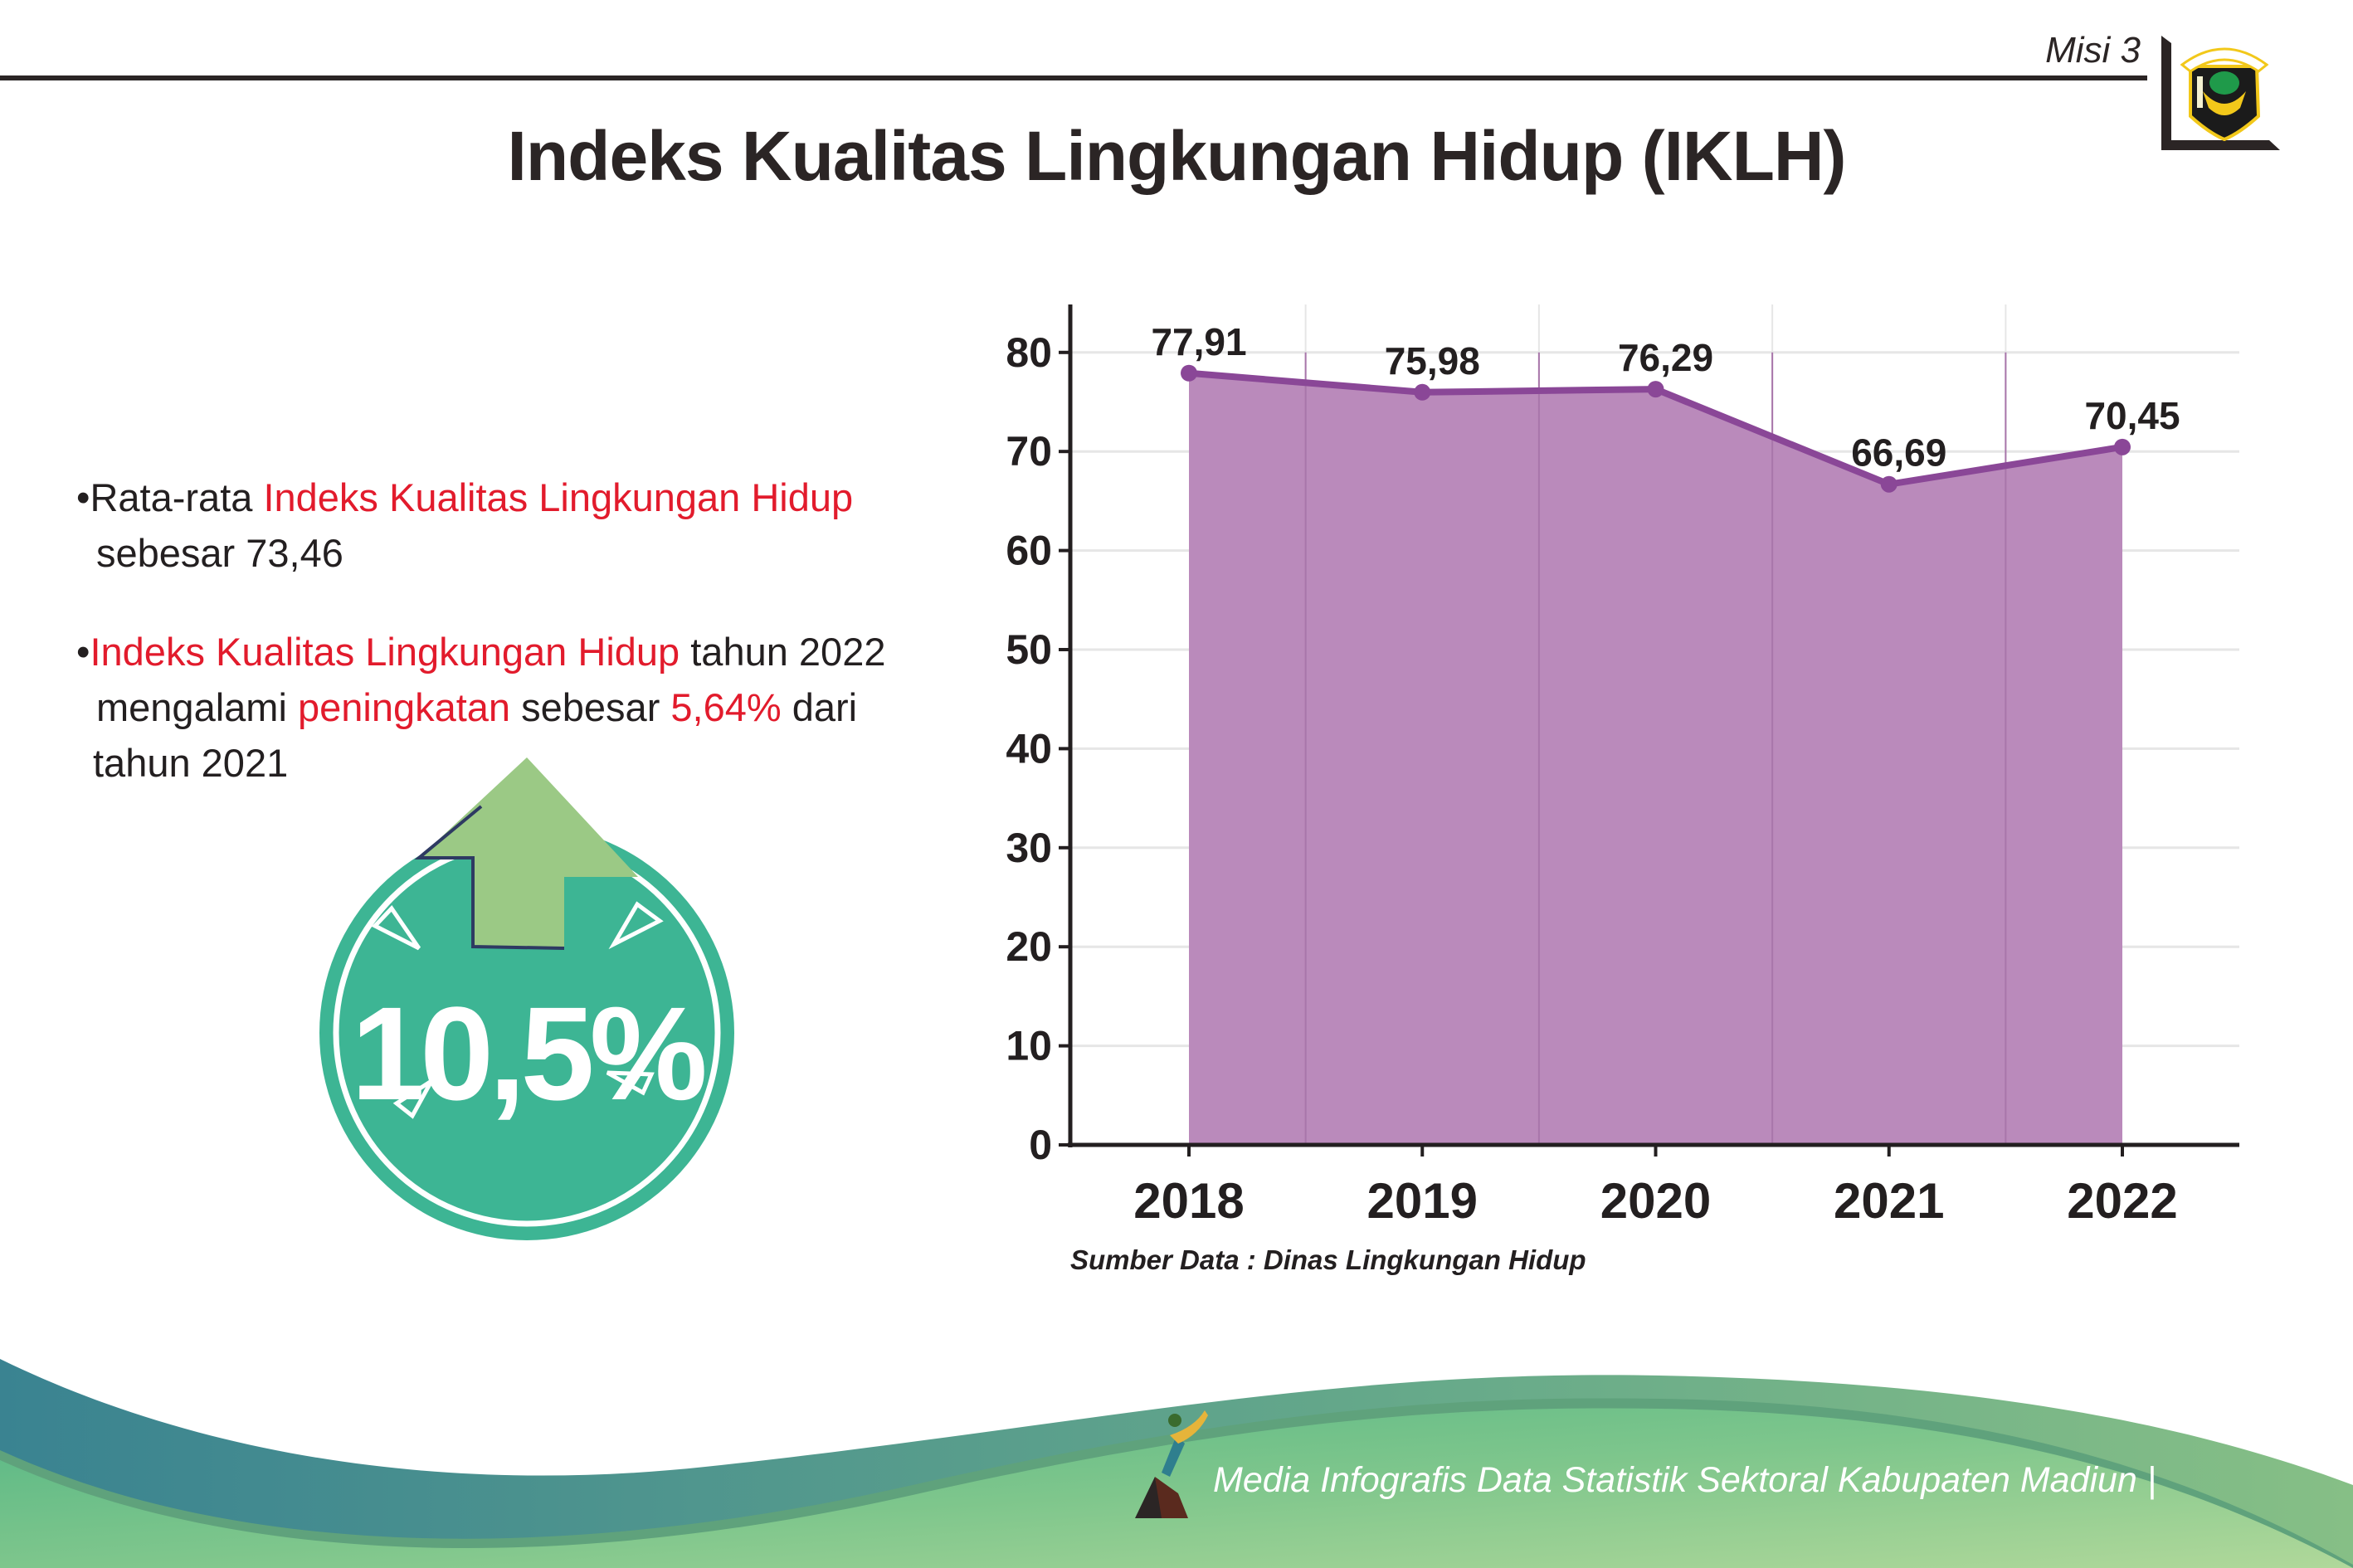 This screenshot has height=1568, width=2353. What do you see at coordinates (726, 707) in the screenshot?
I see `bullet-highlight: 5,64%` at bounding box center [726, 707].